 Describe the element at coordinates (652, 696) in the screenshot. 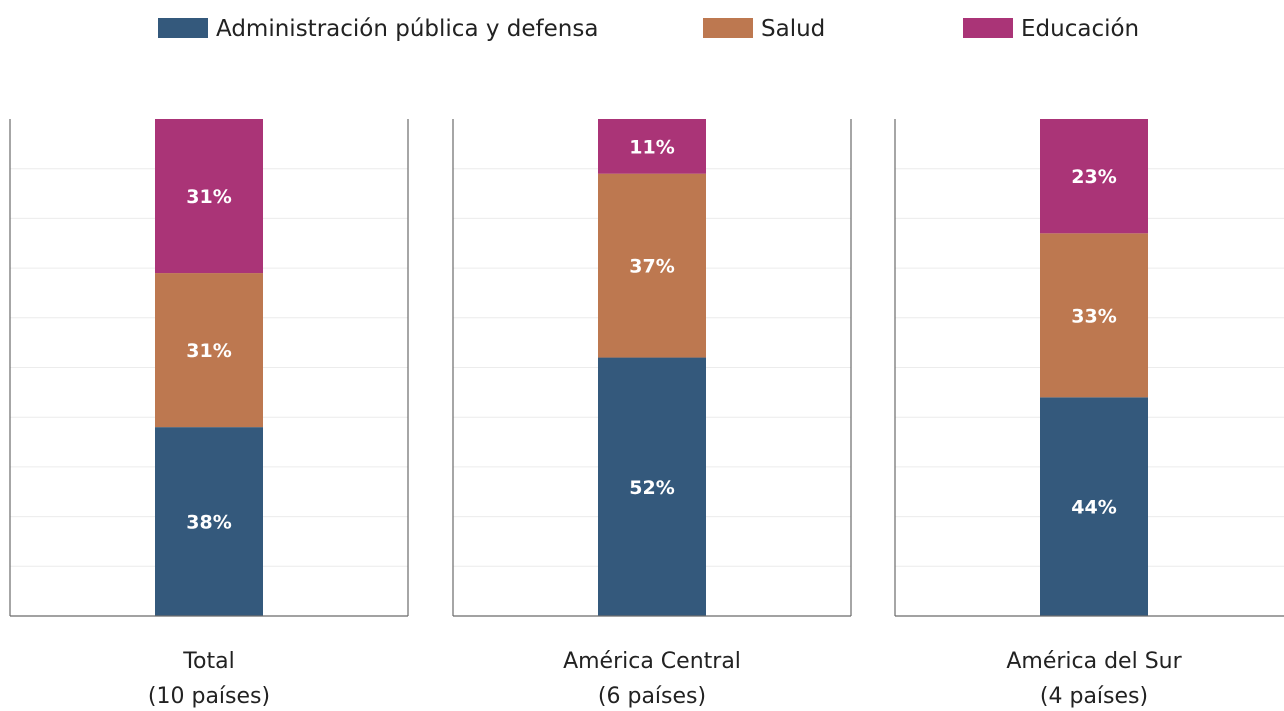

I see `category-sublabel: (6 países)` at that location.